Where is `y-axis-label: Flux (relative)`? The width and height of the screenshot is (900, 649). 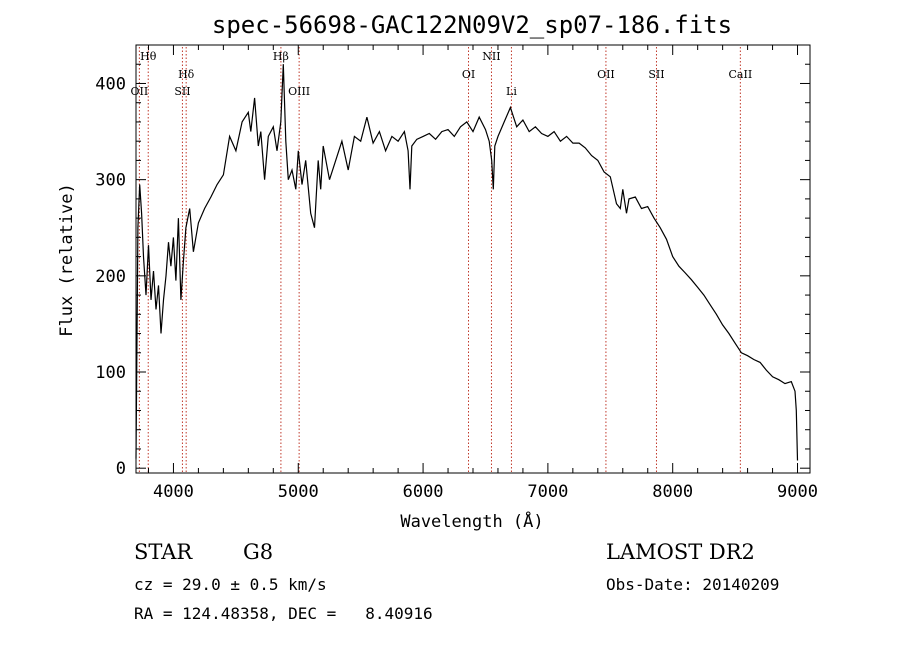
y-axis-label: Flux (relative) is located at coordinates (67, 260).